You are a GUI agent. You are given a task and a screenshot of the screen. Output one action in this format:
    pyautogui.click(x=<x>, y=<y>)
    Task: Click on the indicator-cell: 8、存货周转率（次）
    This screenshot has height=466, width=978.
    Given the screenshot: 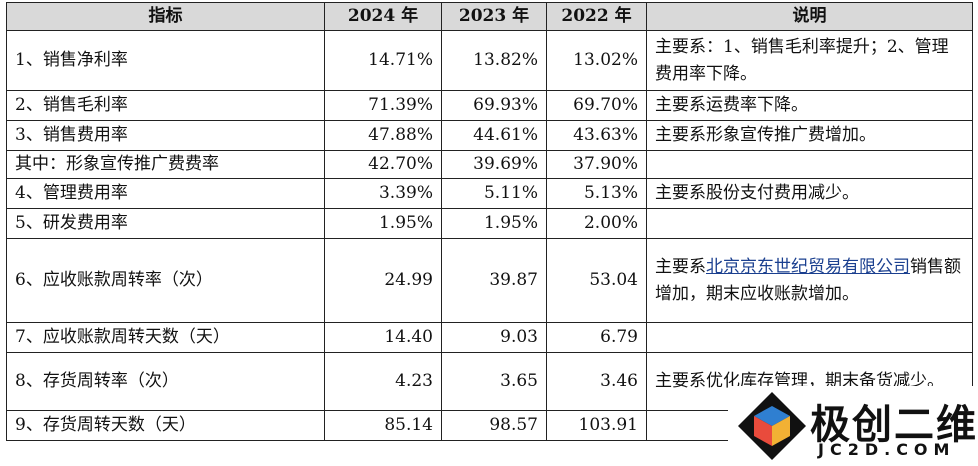 What is the action you would take?
    pyautogui.click(x=165, y=381)
    